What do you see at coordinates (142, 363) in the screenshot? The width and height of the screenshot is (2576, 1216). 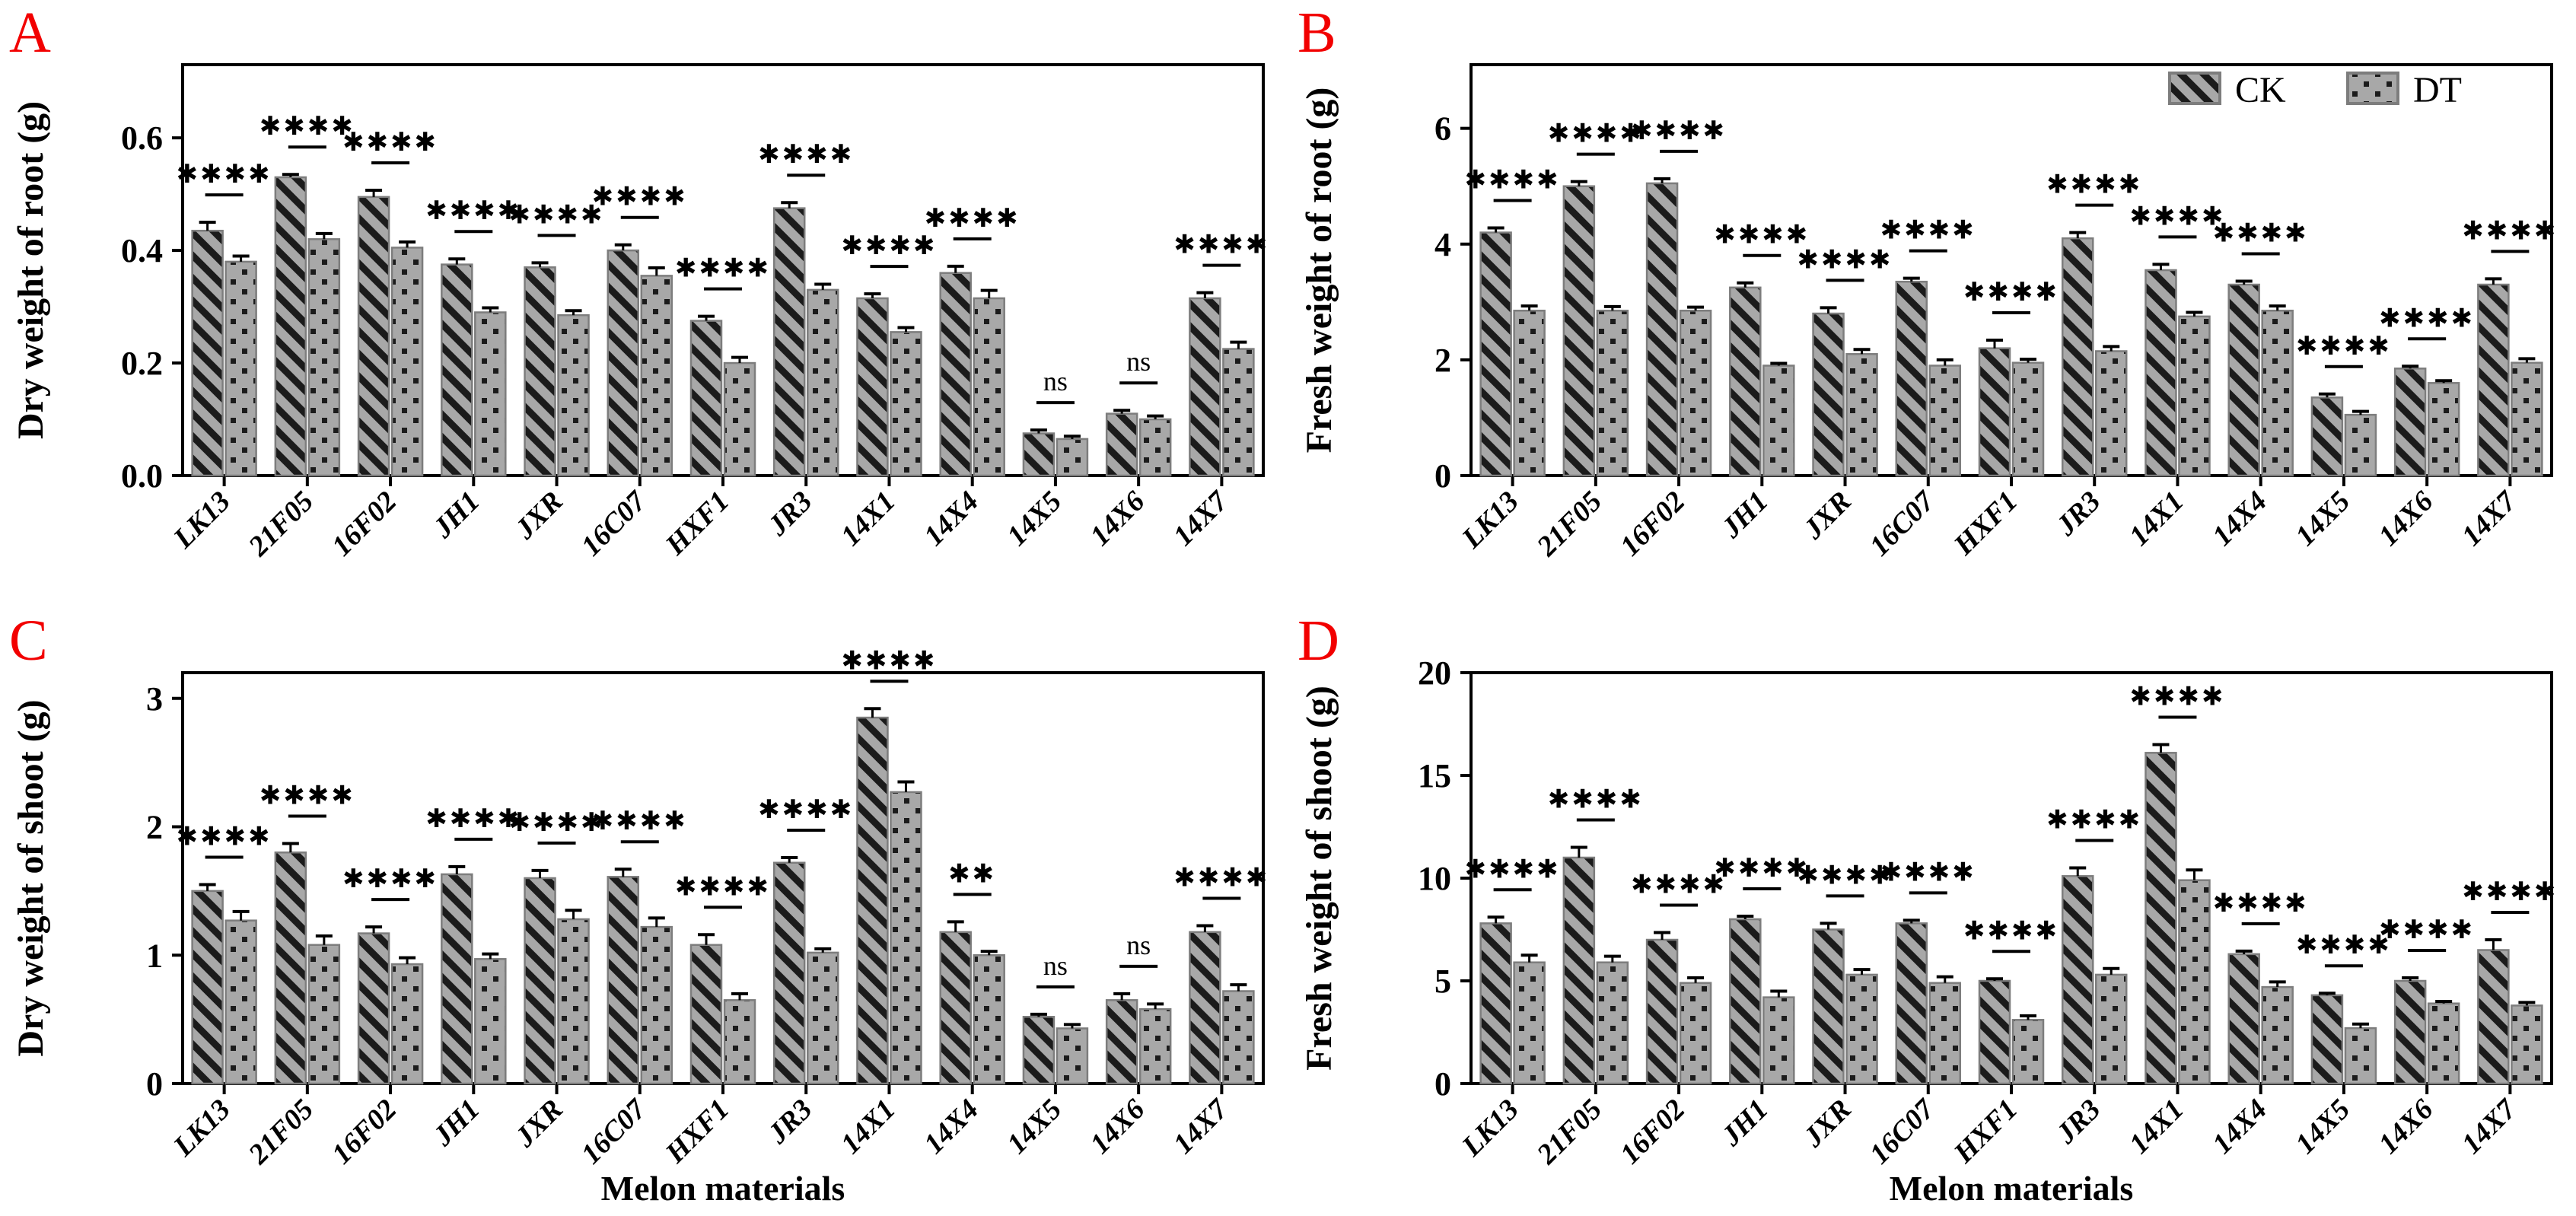 I see `y-tick-label: 0.2` at bounding box center [142, 363].